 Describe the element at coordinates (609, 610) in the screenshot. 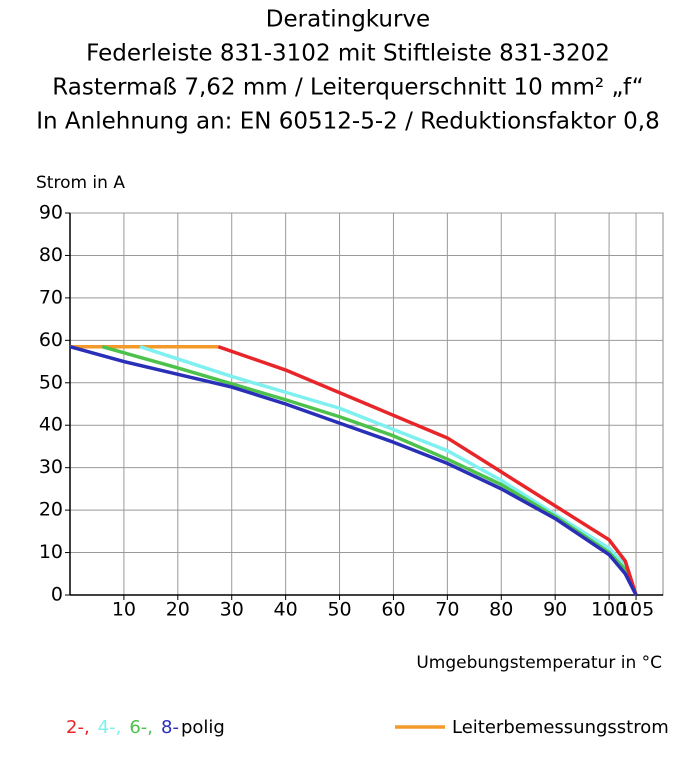

I see `x-tick-label: 100` at that location.